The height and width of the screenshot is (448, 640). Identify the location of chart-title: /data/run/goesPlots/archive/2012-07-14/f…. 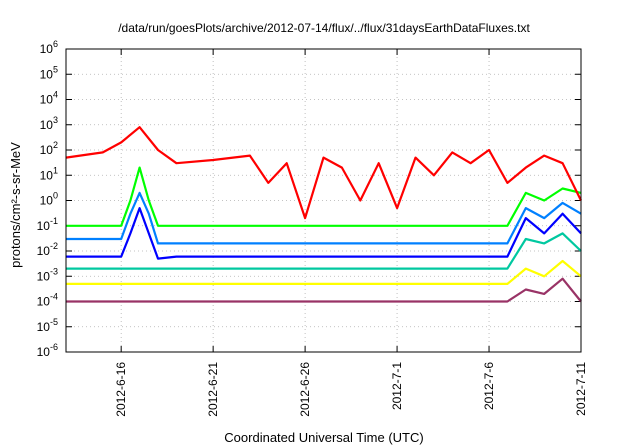
(324, 28).